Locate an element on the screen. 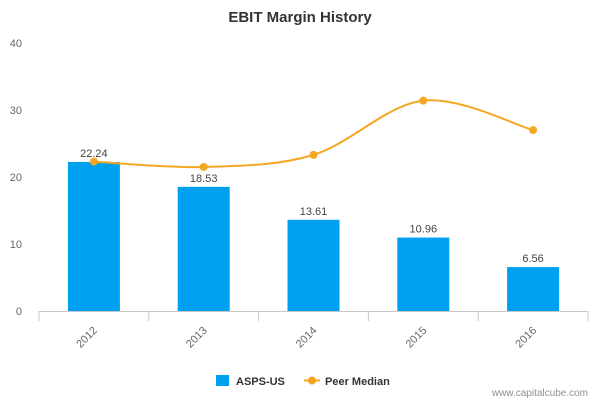  credit-text: www.capitalcube.com is located at coordinates (539, 393).